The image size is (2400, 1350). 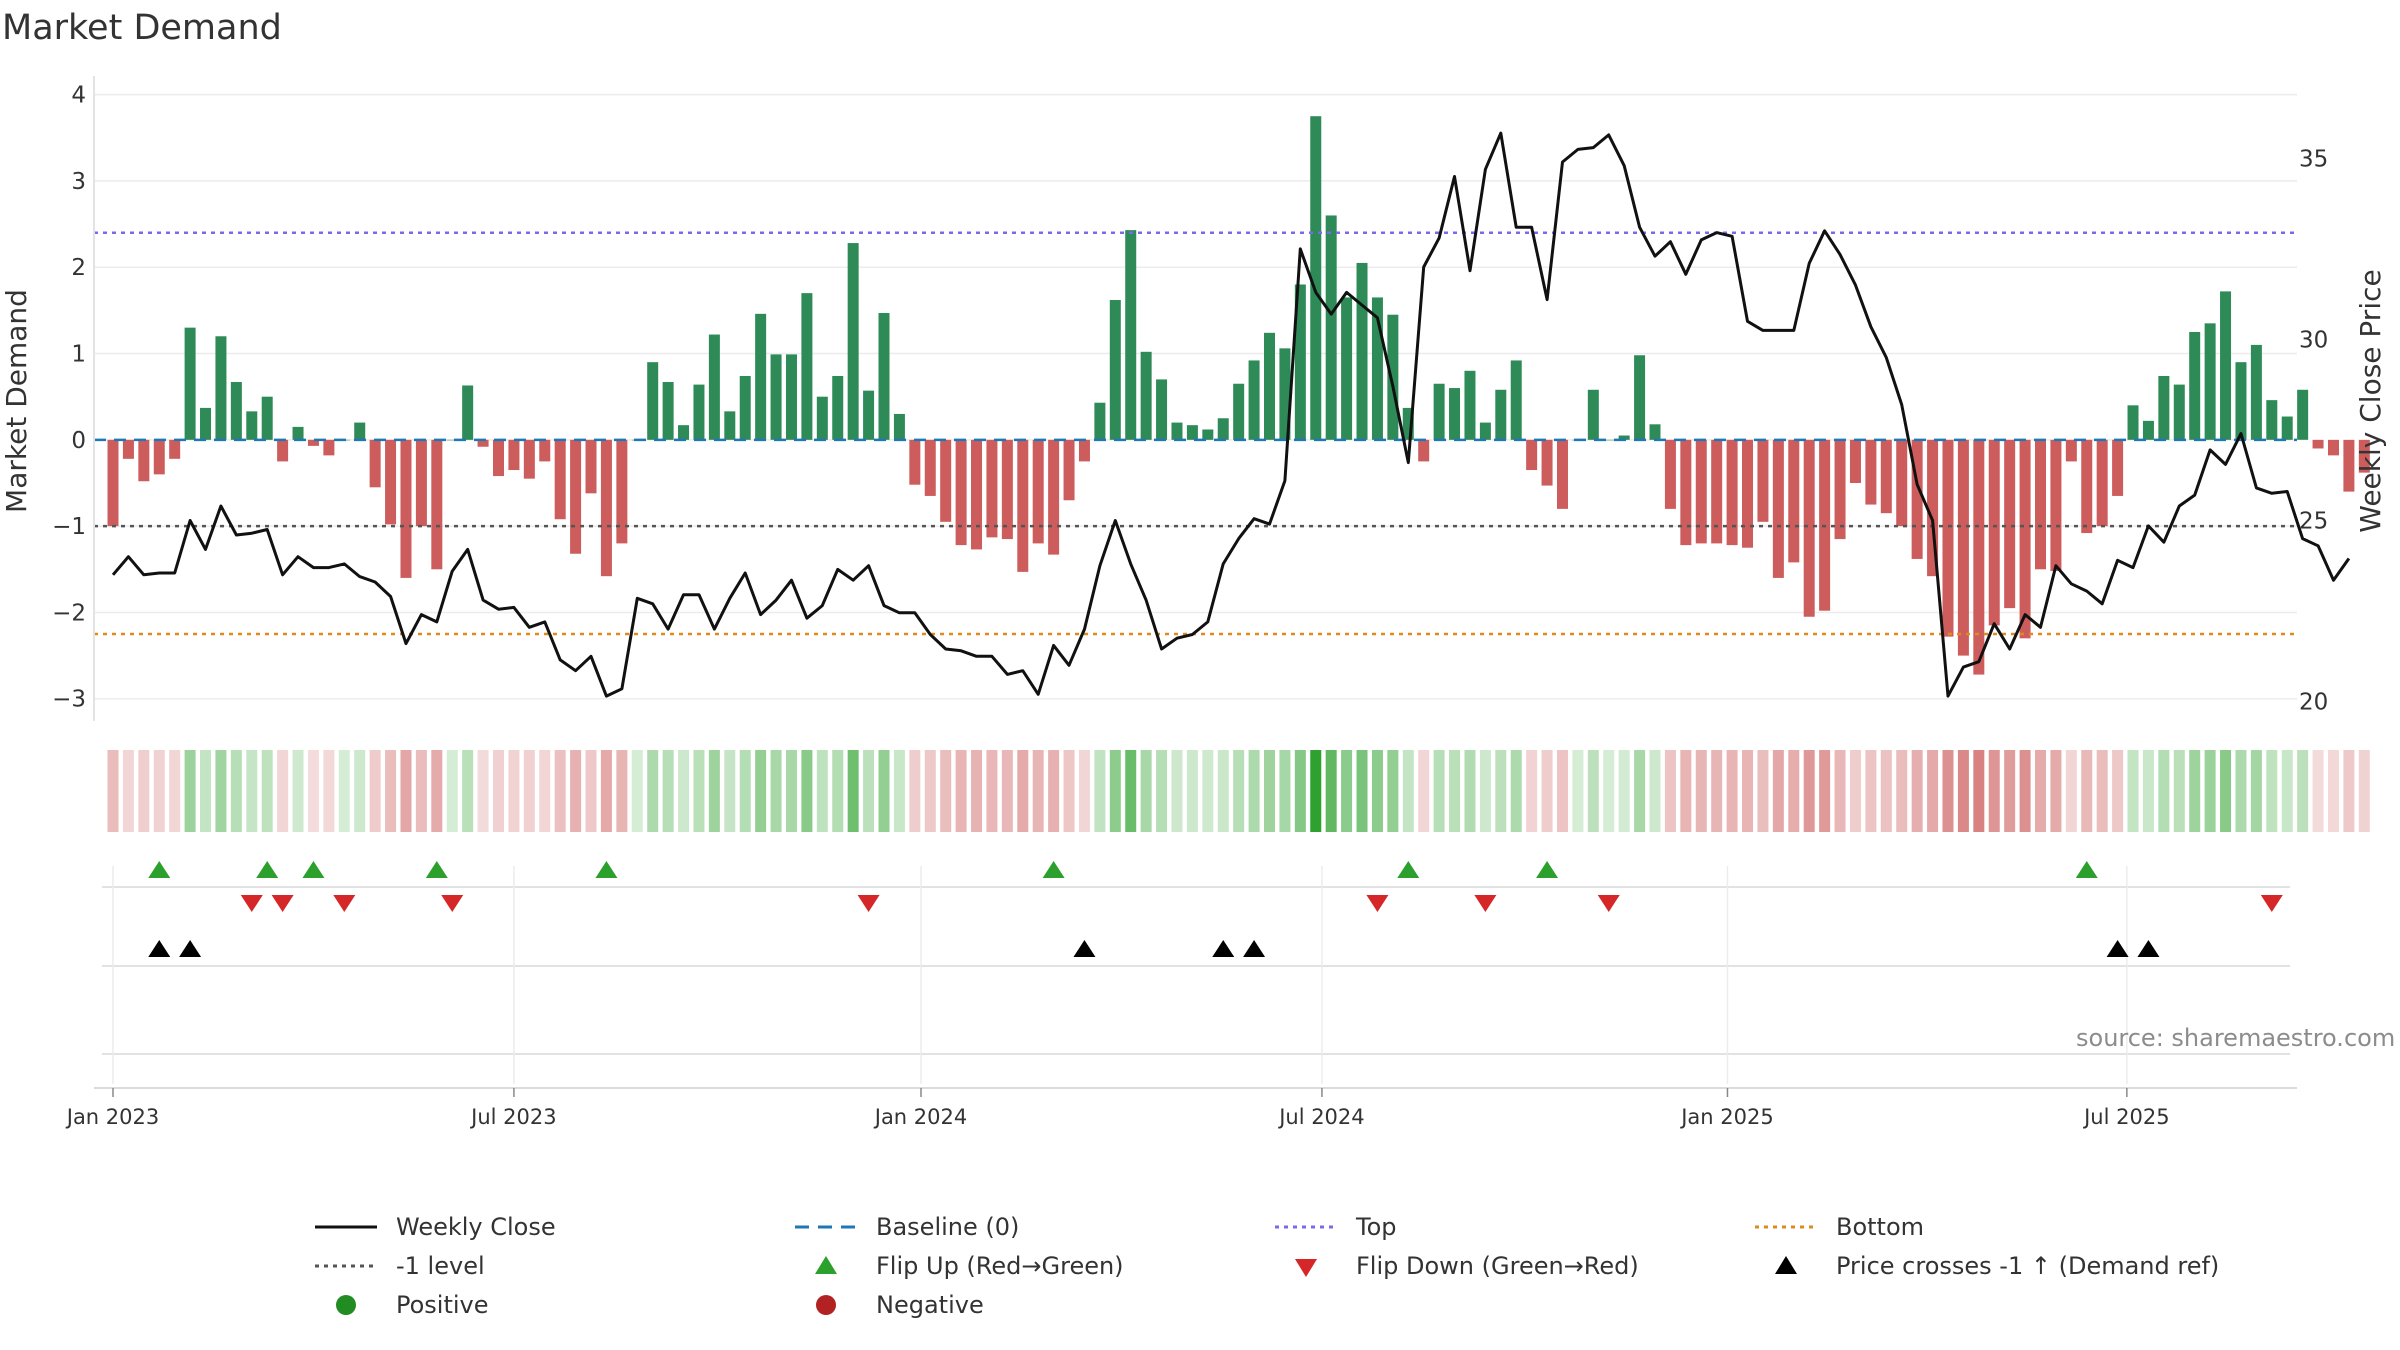 What do you see at coordinates (440, 1266) in the screenshot?
I see `legend-label: -1 level` at bounding box center [440, 1266].